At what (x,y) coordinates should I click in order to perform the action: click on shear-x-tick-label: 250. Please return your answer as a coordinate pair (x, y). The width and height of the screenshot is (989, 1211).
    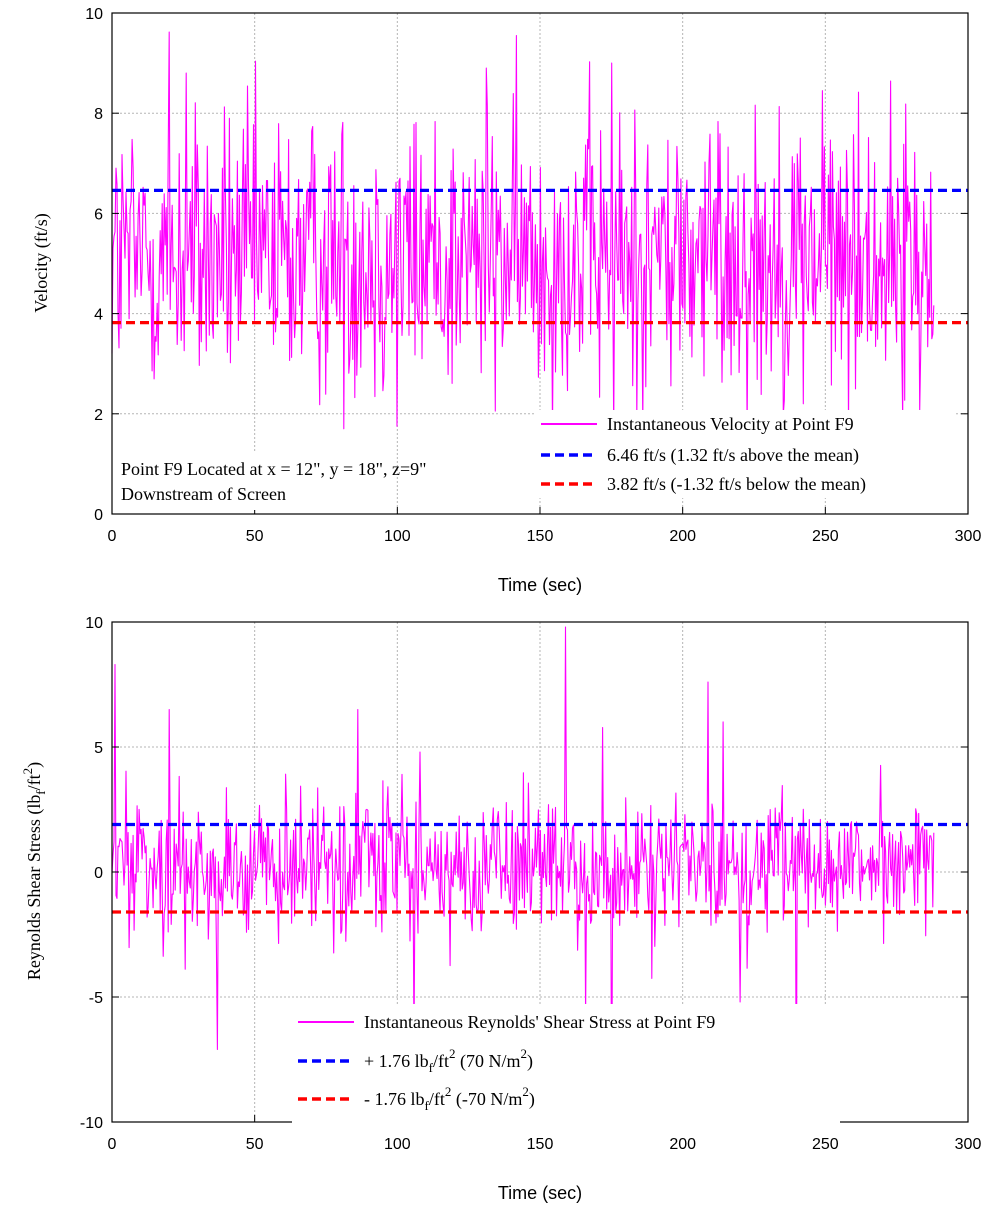
    Looking at the image, I should click on (825, 1144).